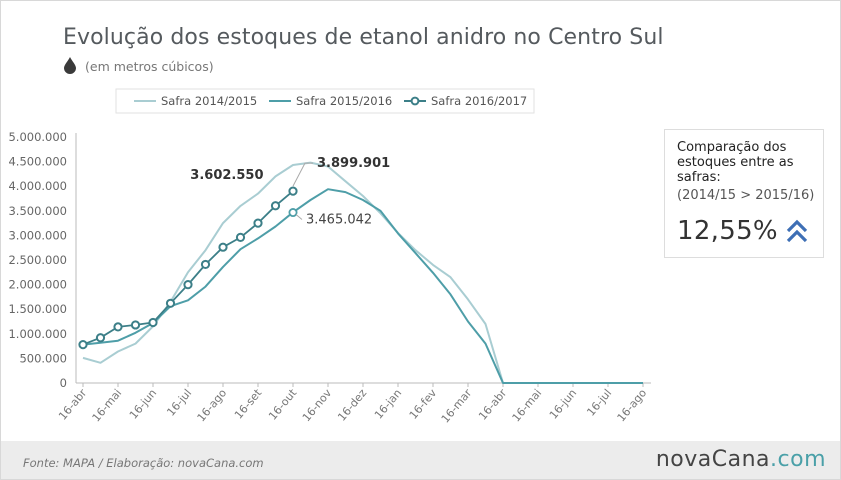 The width and height of the screenshot is (841, 480). Describe the element at coordinates (479, 101) in the screenshot. I see `legend-label: Safra 2016/2017` at that location.